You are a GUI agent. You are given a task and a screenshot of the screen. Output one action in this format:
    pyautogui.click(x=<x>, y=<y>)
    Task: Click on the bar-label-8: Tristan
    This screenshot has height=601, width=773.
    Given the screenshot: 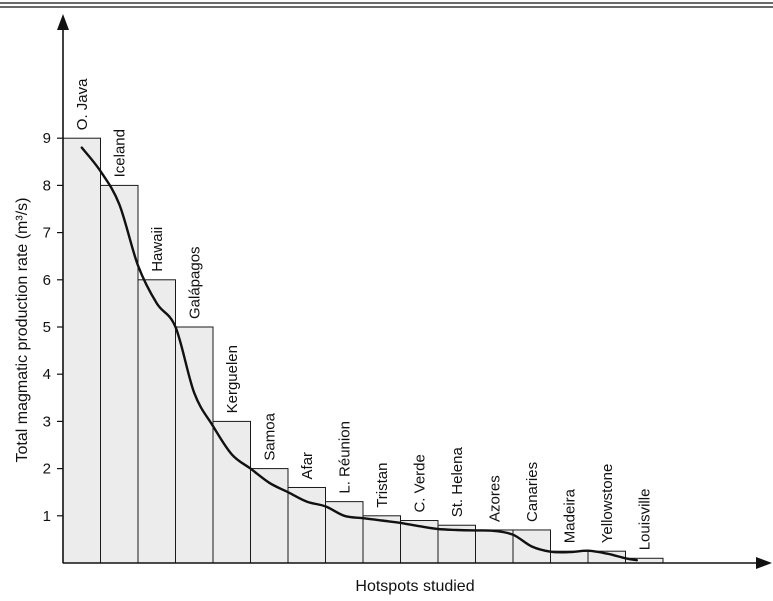 What is the action you would take?
    pyautogui.click(x=382, y=485)
    